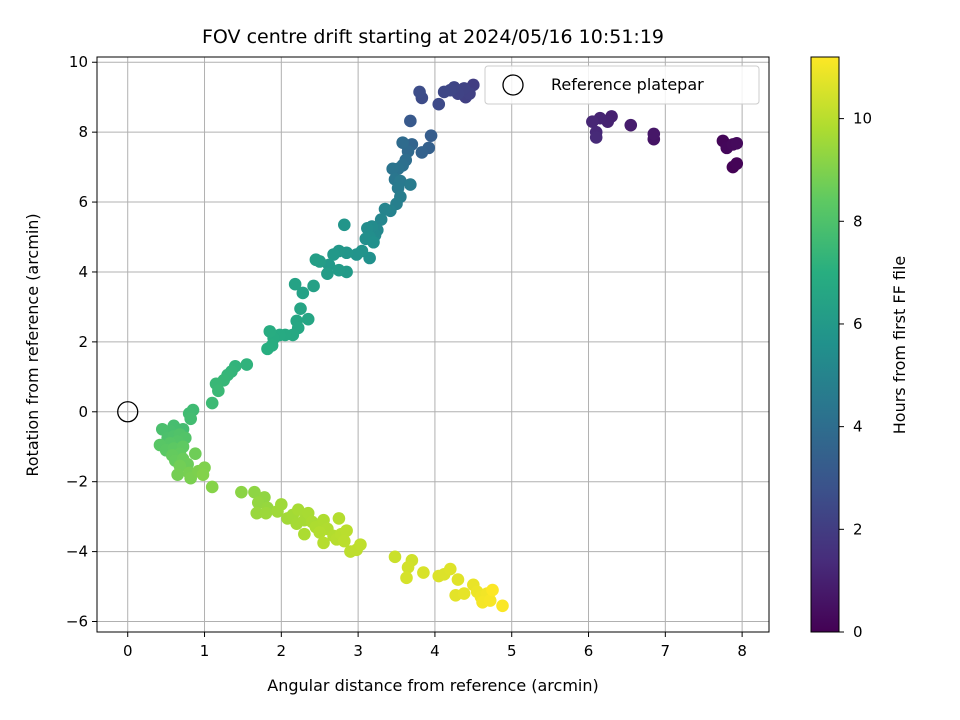 This screenshot has width=960, height=720. Describe the element at coordinates (899, 345) in the screenshot. I see `colorbar-label: Hours from first FF file` at that location.